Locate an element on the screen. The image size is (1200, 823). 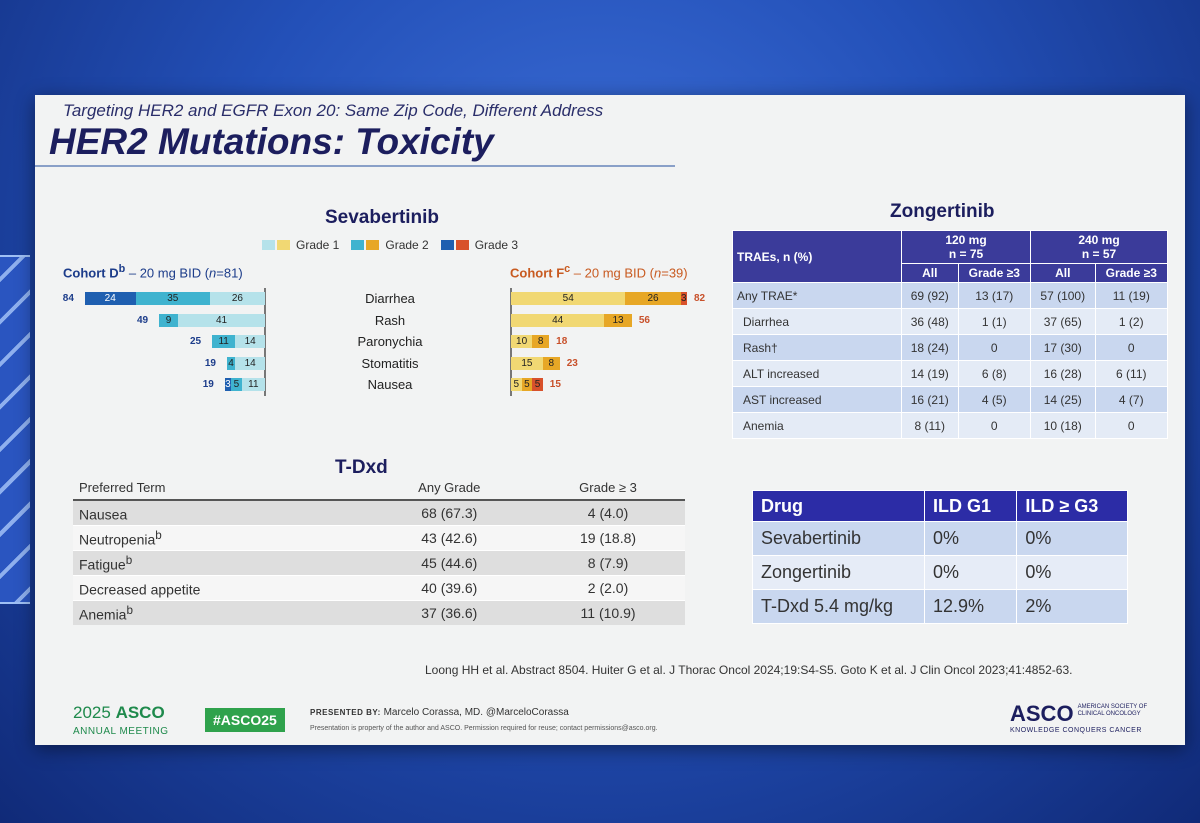
zong-cell: 16 (21) is located at coordinates (930, 399).